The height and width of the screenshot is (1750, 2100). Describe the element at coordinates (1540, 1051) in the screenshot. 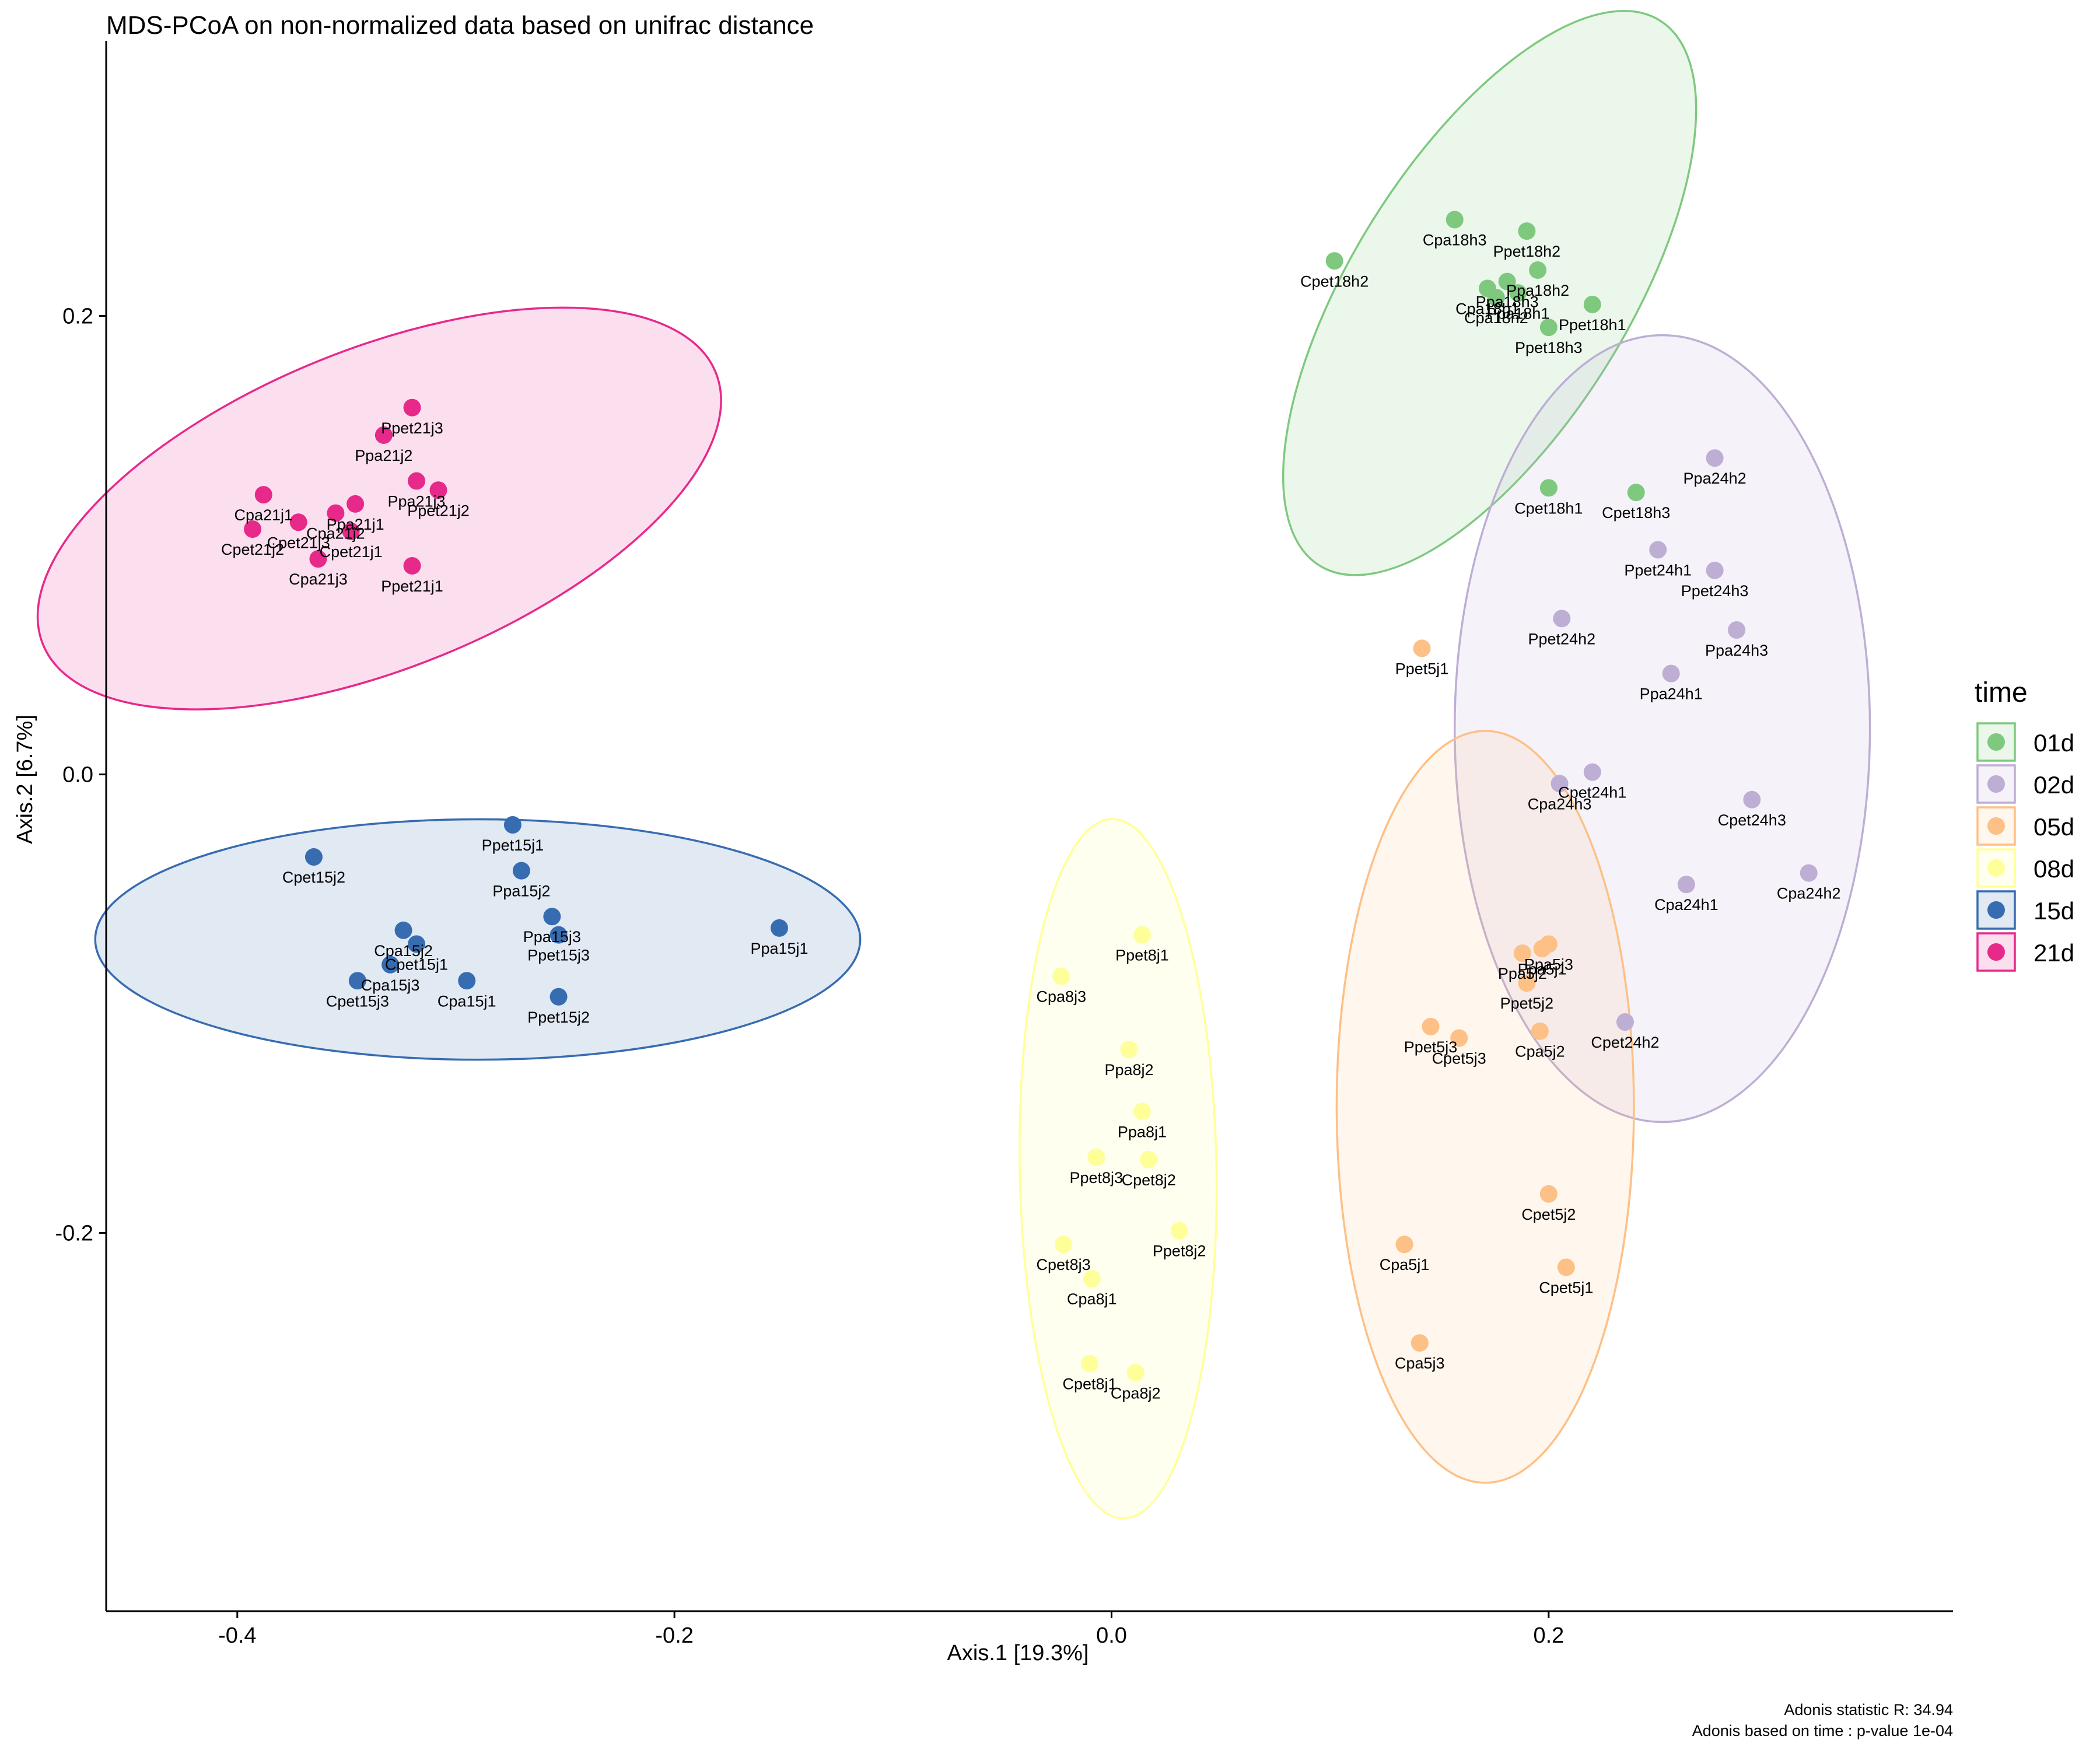

I see `point-label-Cpa5j2: Cpa5j2` at that location.